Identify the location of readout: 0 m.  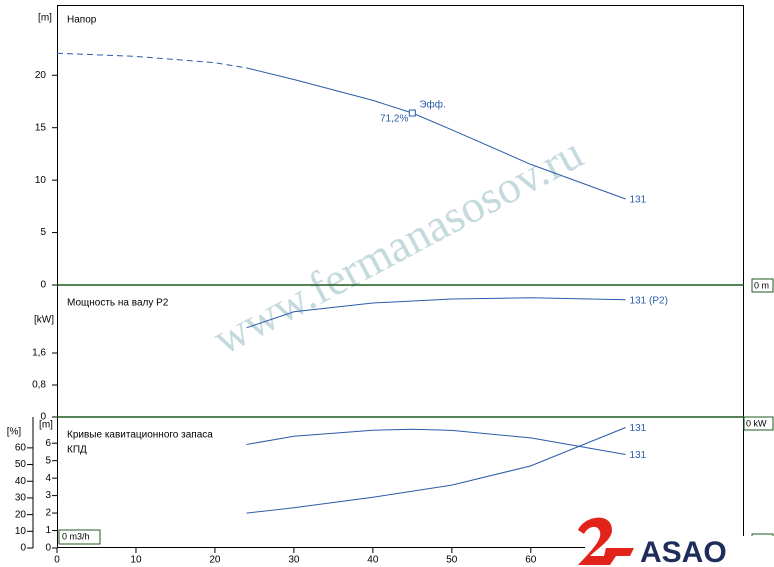
(761, 285).